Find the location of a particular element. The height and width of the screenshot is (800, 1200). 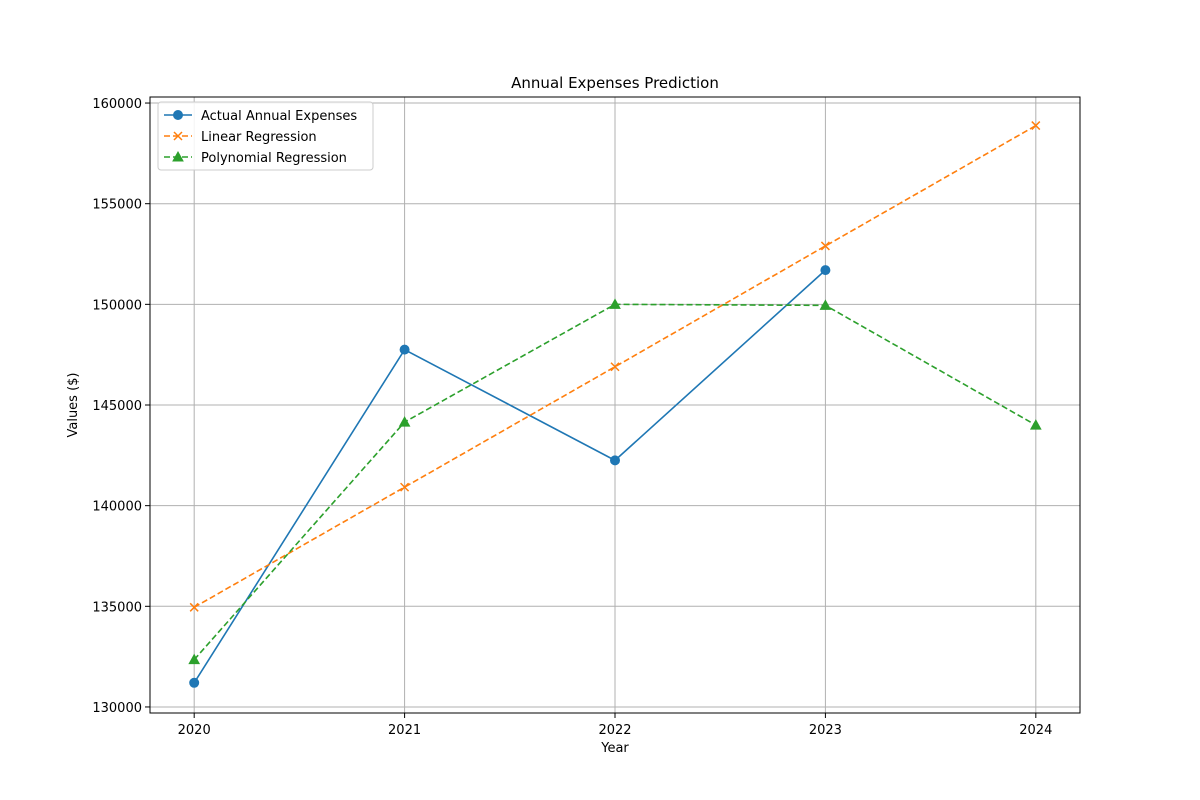

legend-item: Linear Regression is located at coordinates (240, 137).